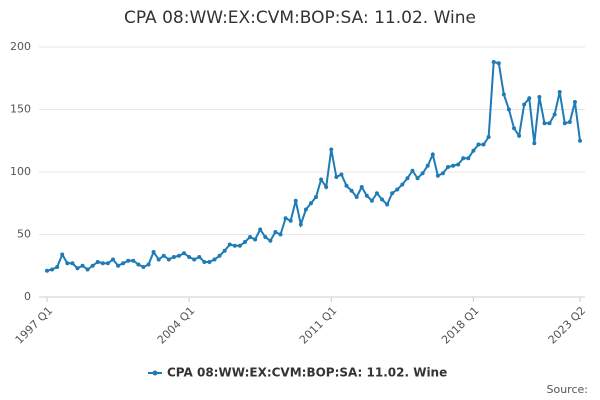 This screenshot has height=400, width=600. Describe the element at coordinates (300, 18) in the screenshot. I see `chart-title: CPA 08:WW:EX:CVM:BOP:SA: 11.02. Wine` at that location.